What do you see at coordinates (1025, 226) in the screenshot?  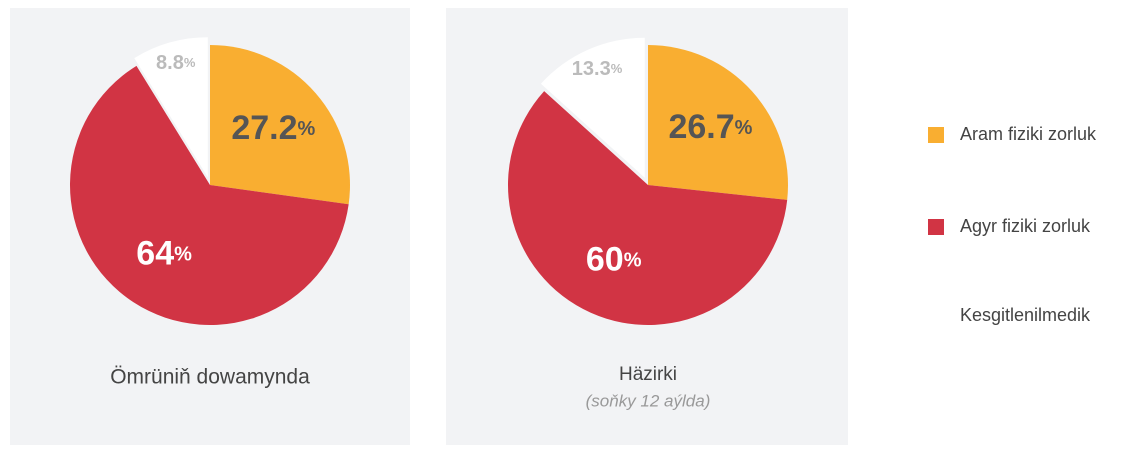 I see `legend-label: Agyr fiziki zorluk` at bounding box center [1025, 226].